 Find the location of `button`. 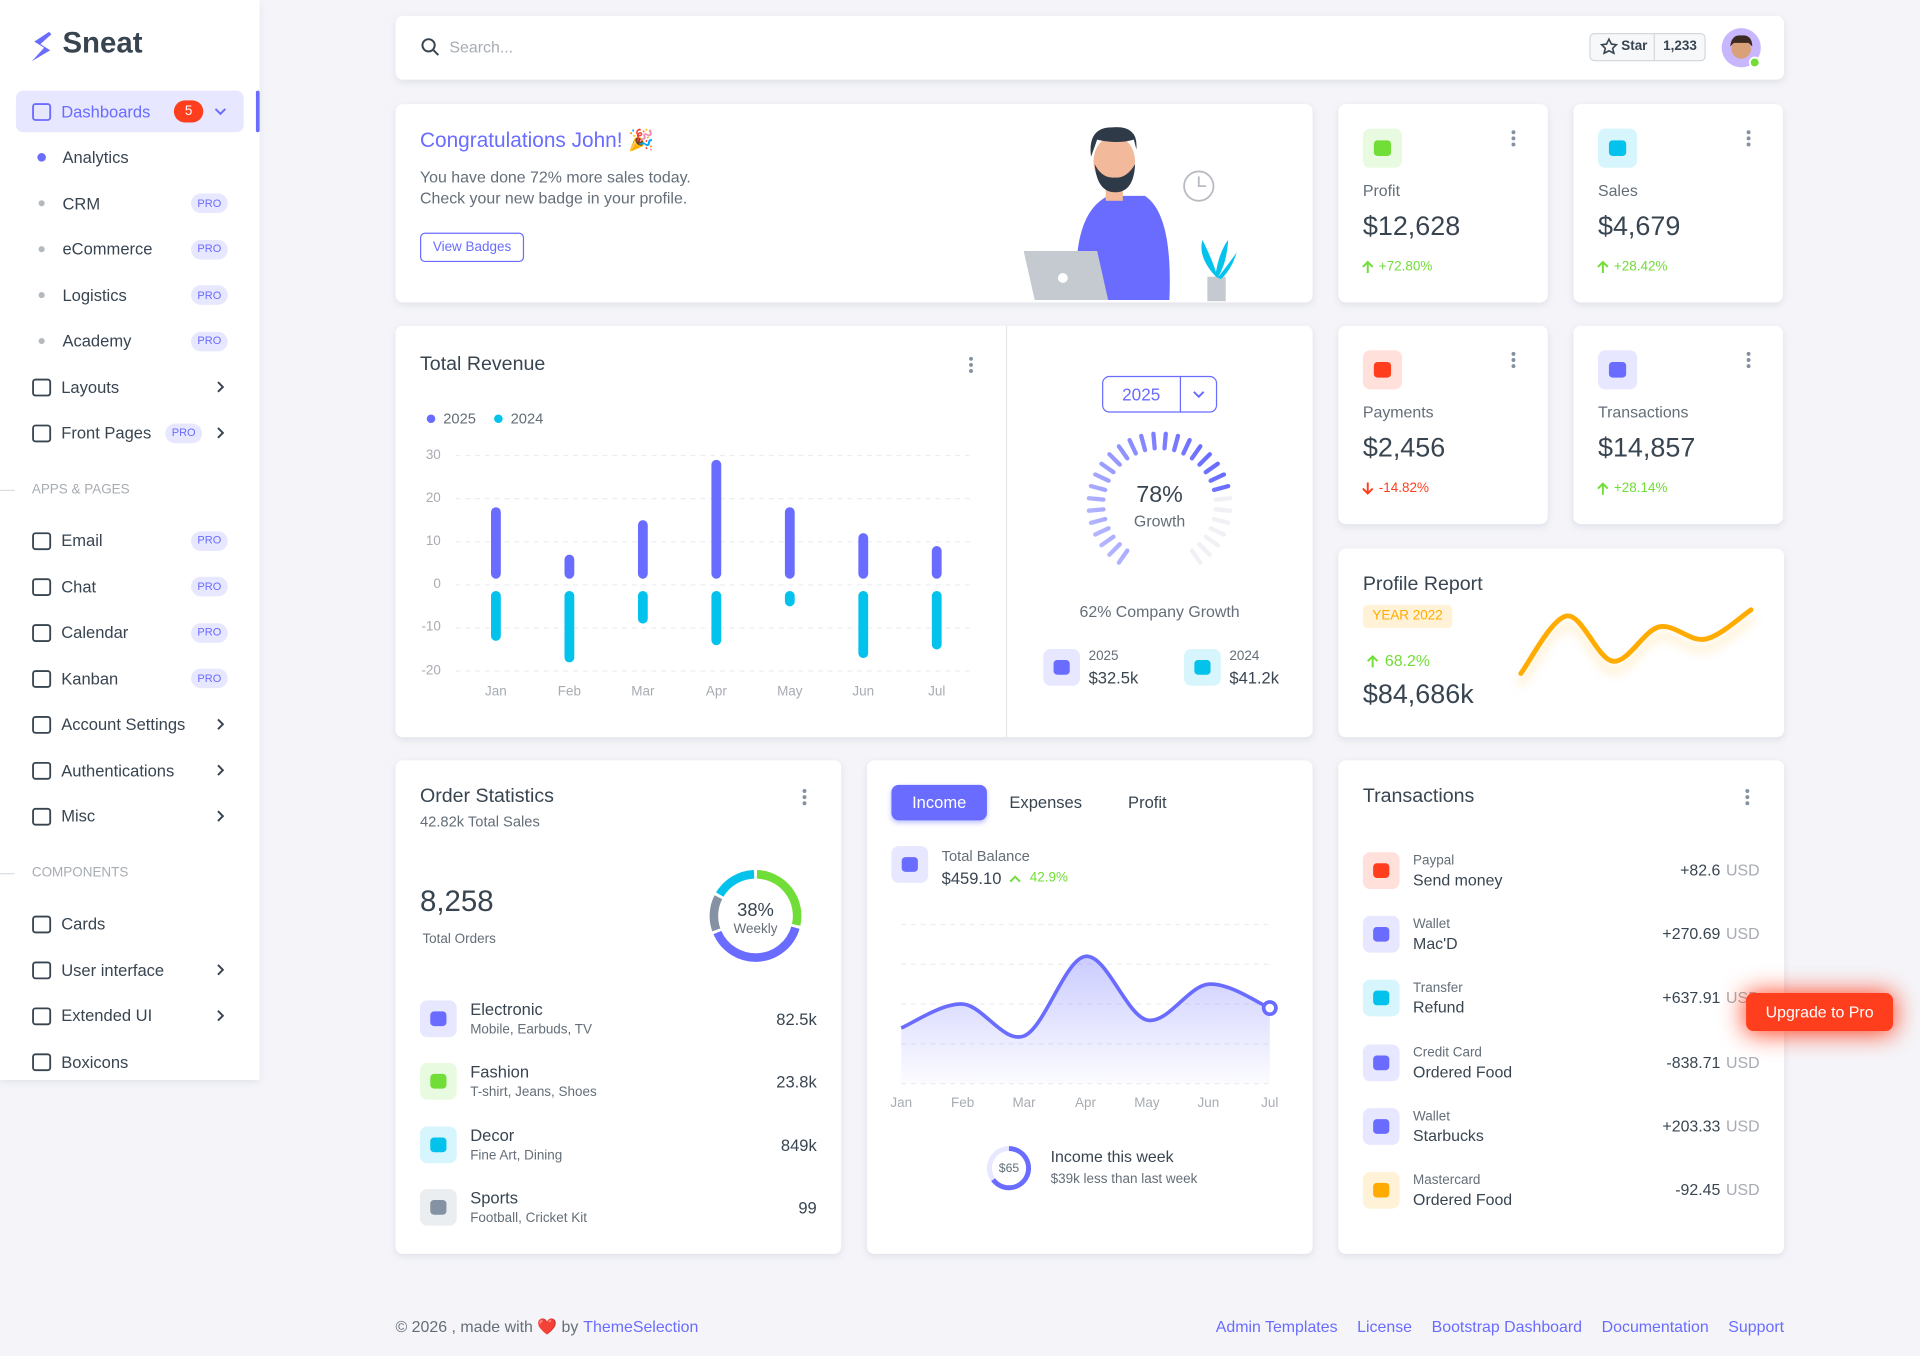

button is located at coordinates (472, 247).